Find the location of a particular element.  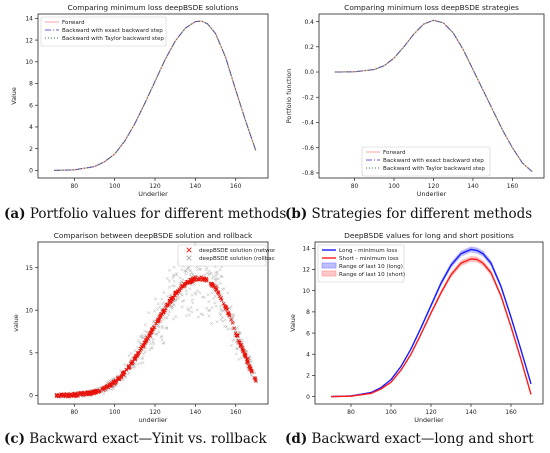

y-tick-label: 14 is located at coordinates (306, 249).